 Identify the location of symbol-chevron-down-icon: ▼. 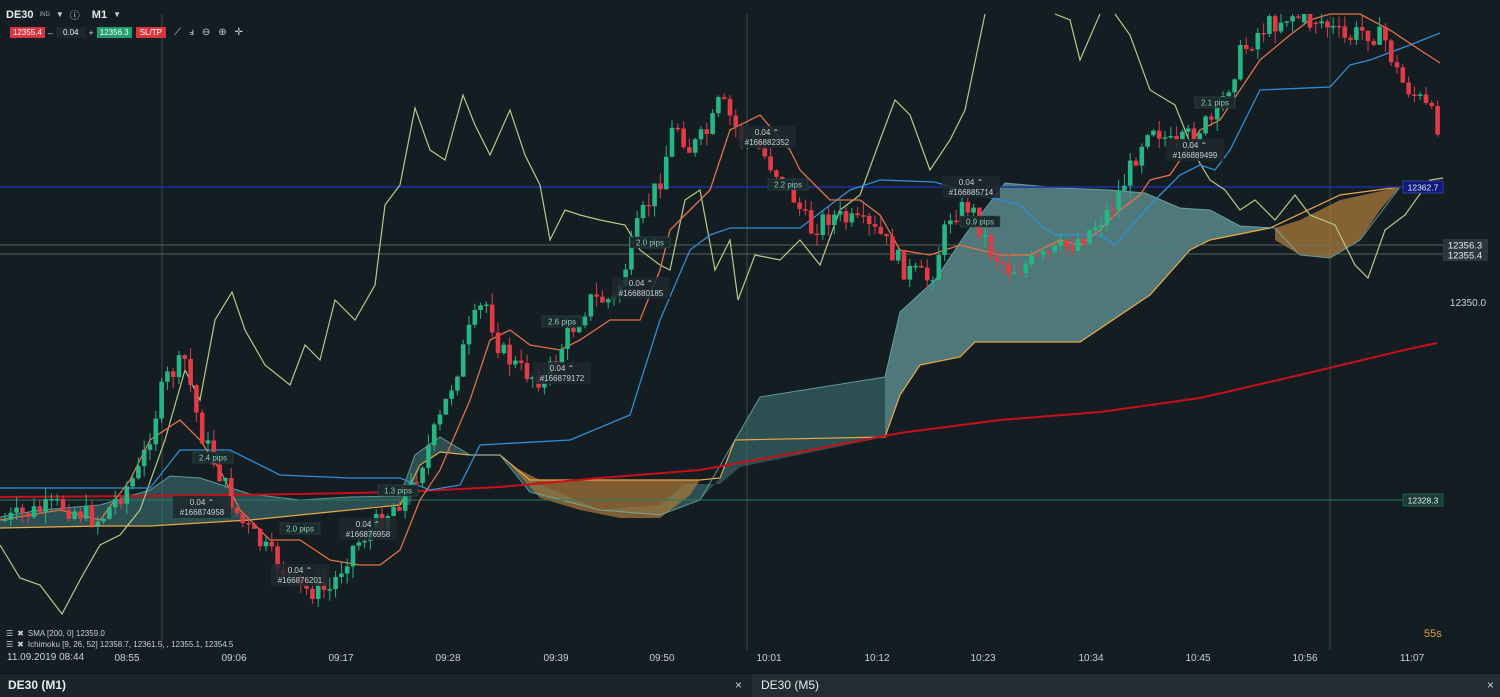
(59, 14).